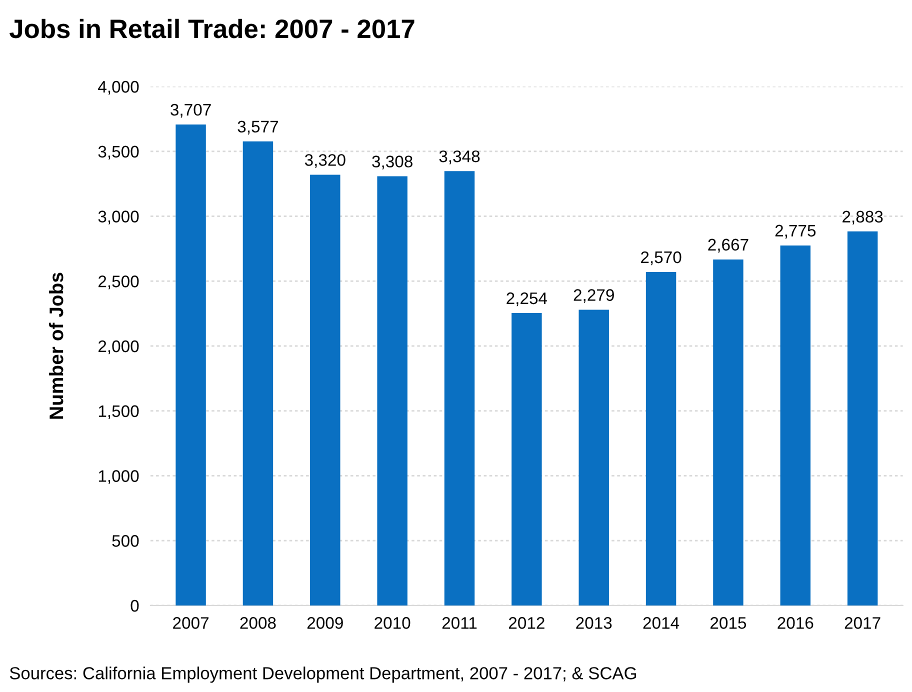  Describe the element at coordinates (526, 623) in the screenshot. I see `x-tick-label: 2012` at that location.